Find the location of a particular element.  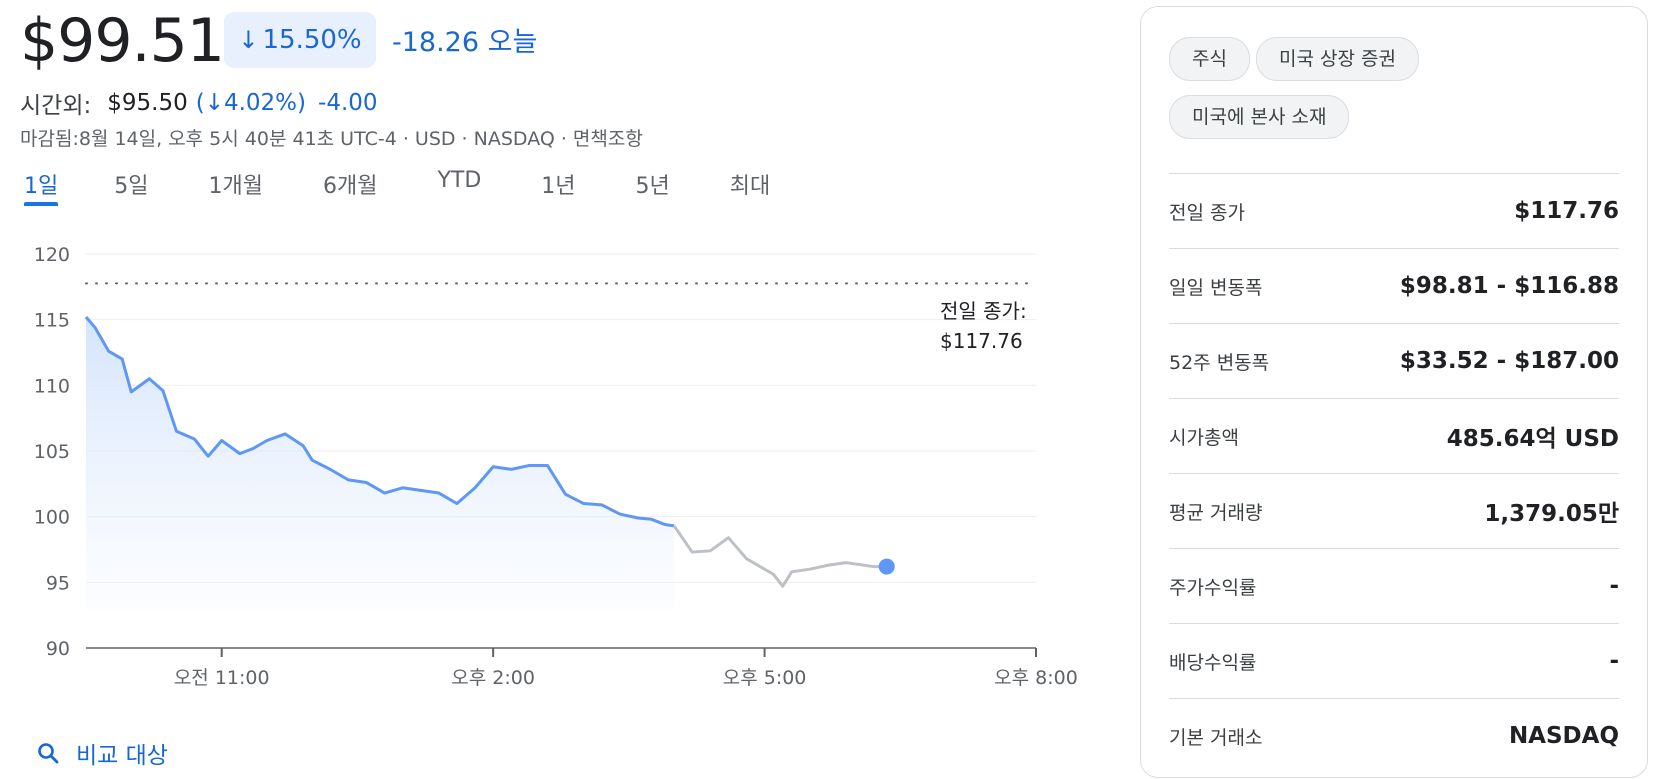

current-price: $99.51 is located at coordinates (122, 41).